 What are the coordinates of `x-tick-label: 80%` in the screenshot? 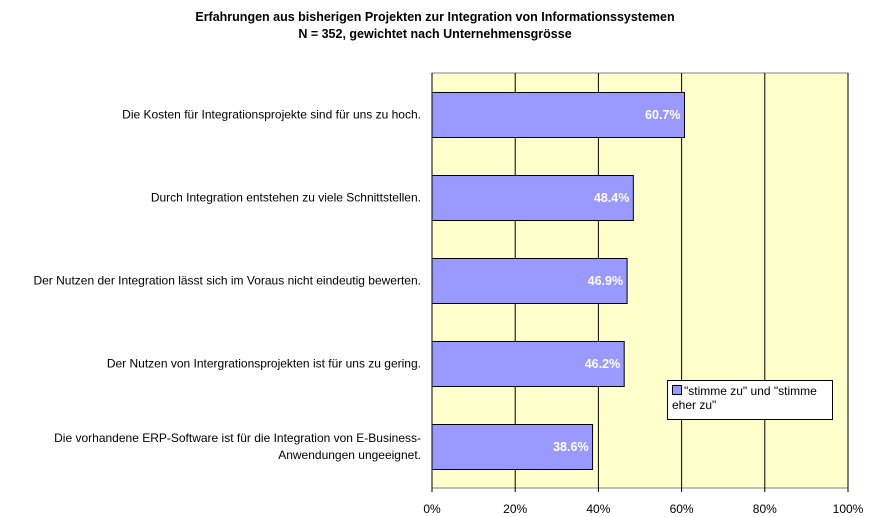 It's located at (765, 509).